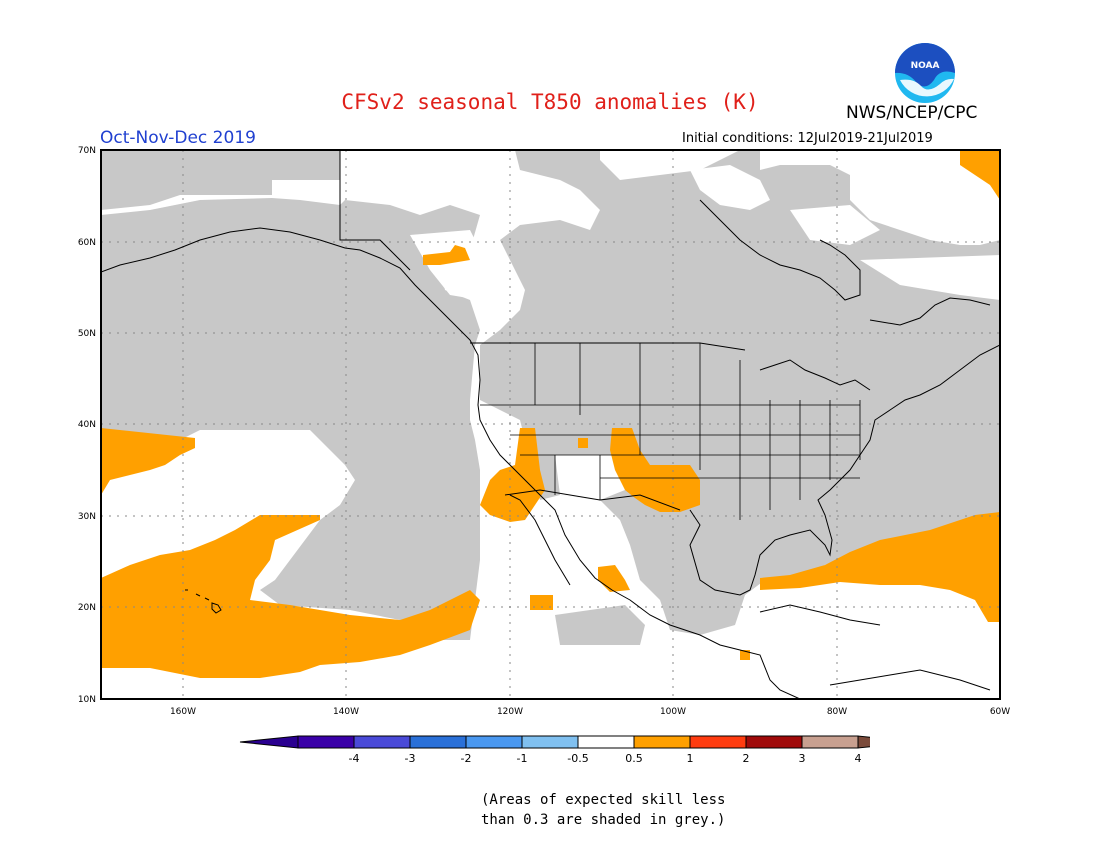  I want to click on legend-label: 4, so click(858, 758).